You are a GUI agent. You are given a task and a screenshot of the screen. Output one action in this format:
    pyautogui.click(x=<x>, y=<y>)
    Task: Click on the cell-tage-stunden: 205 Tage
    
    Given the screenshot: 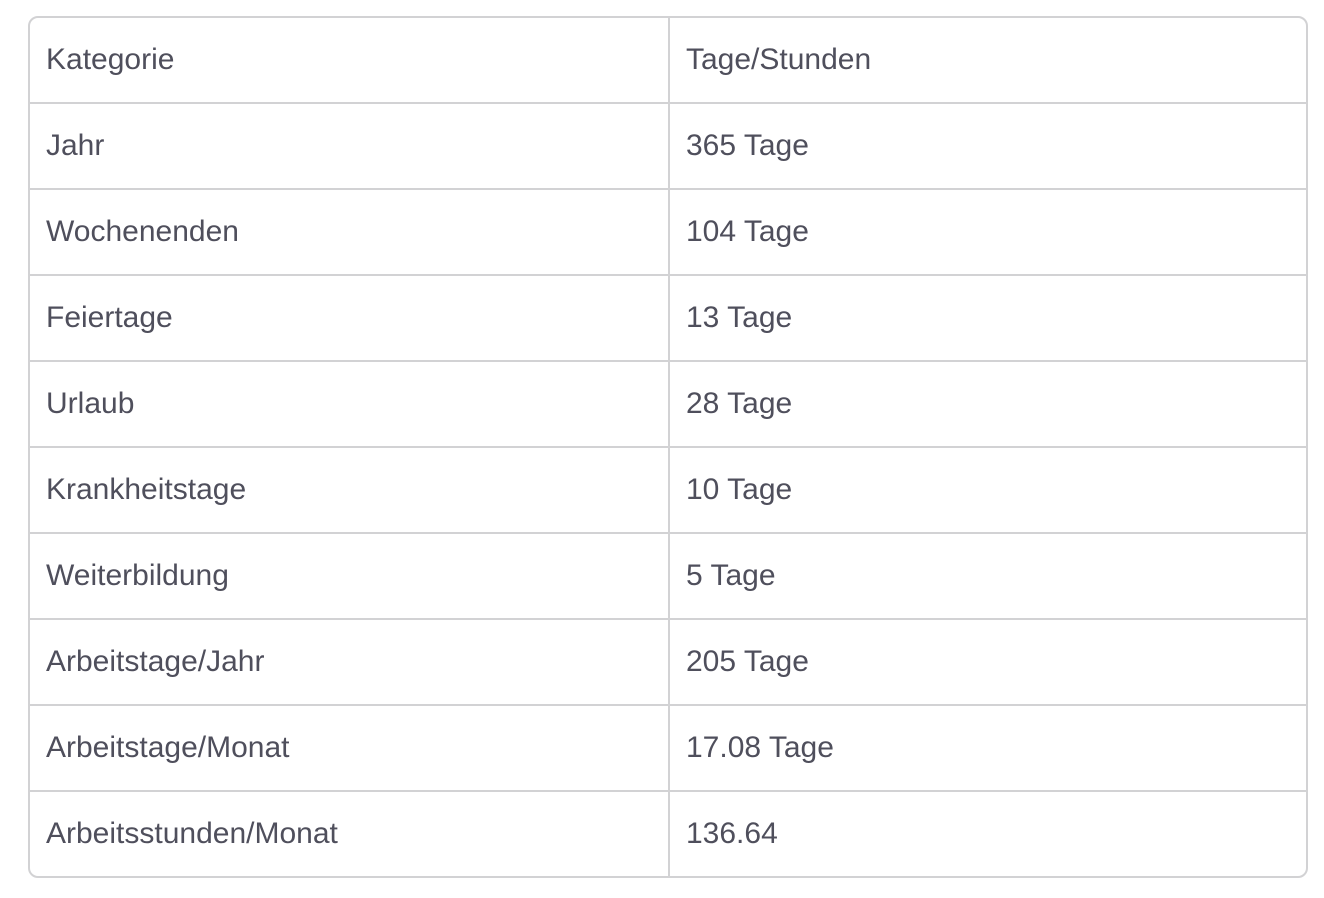 What is the action you would take?
    pyautogui.click(x=987, y=662)
    